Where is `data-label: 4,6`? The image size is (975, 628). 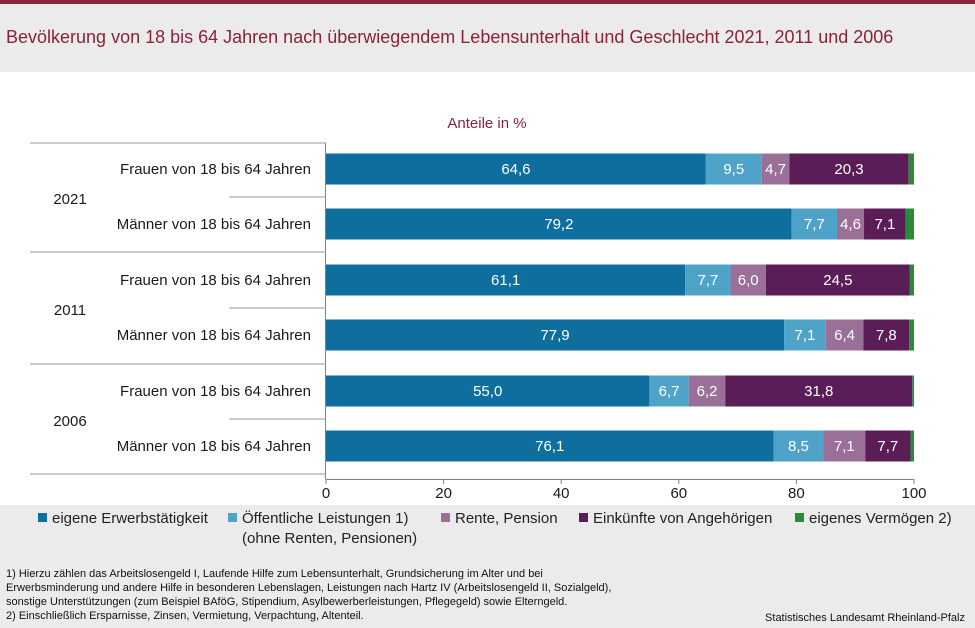
data-label: 4,6 is located at coordinates (850, 224).